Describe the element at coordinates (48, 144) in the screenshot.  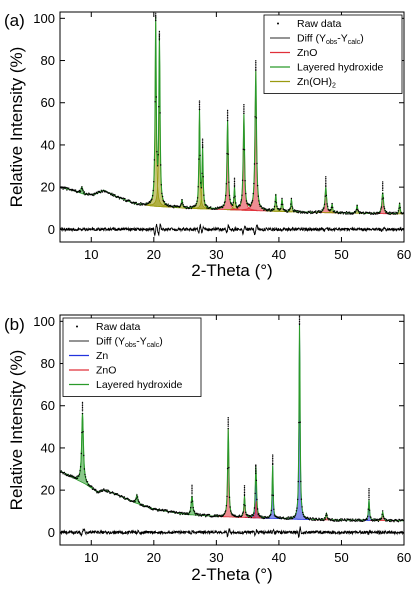
I see `y-tick-label: 40` at that location.